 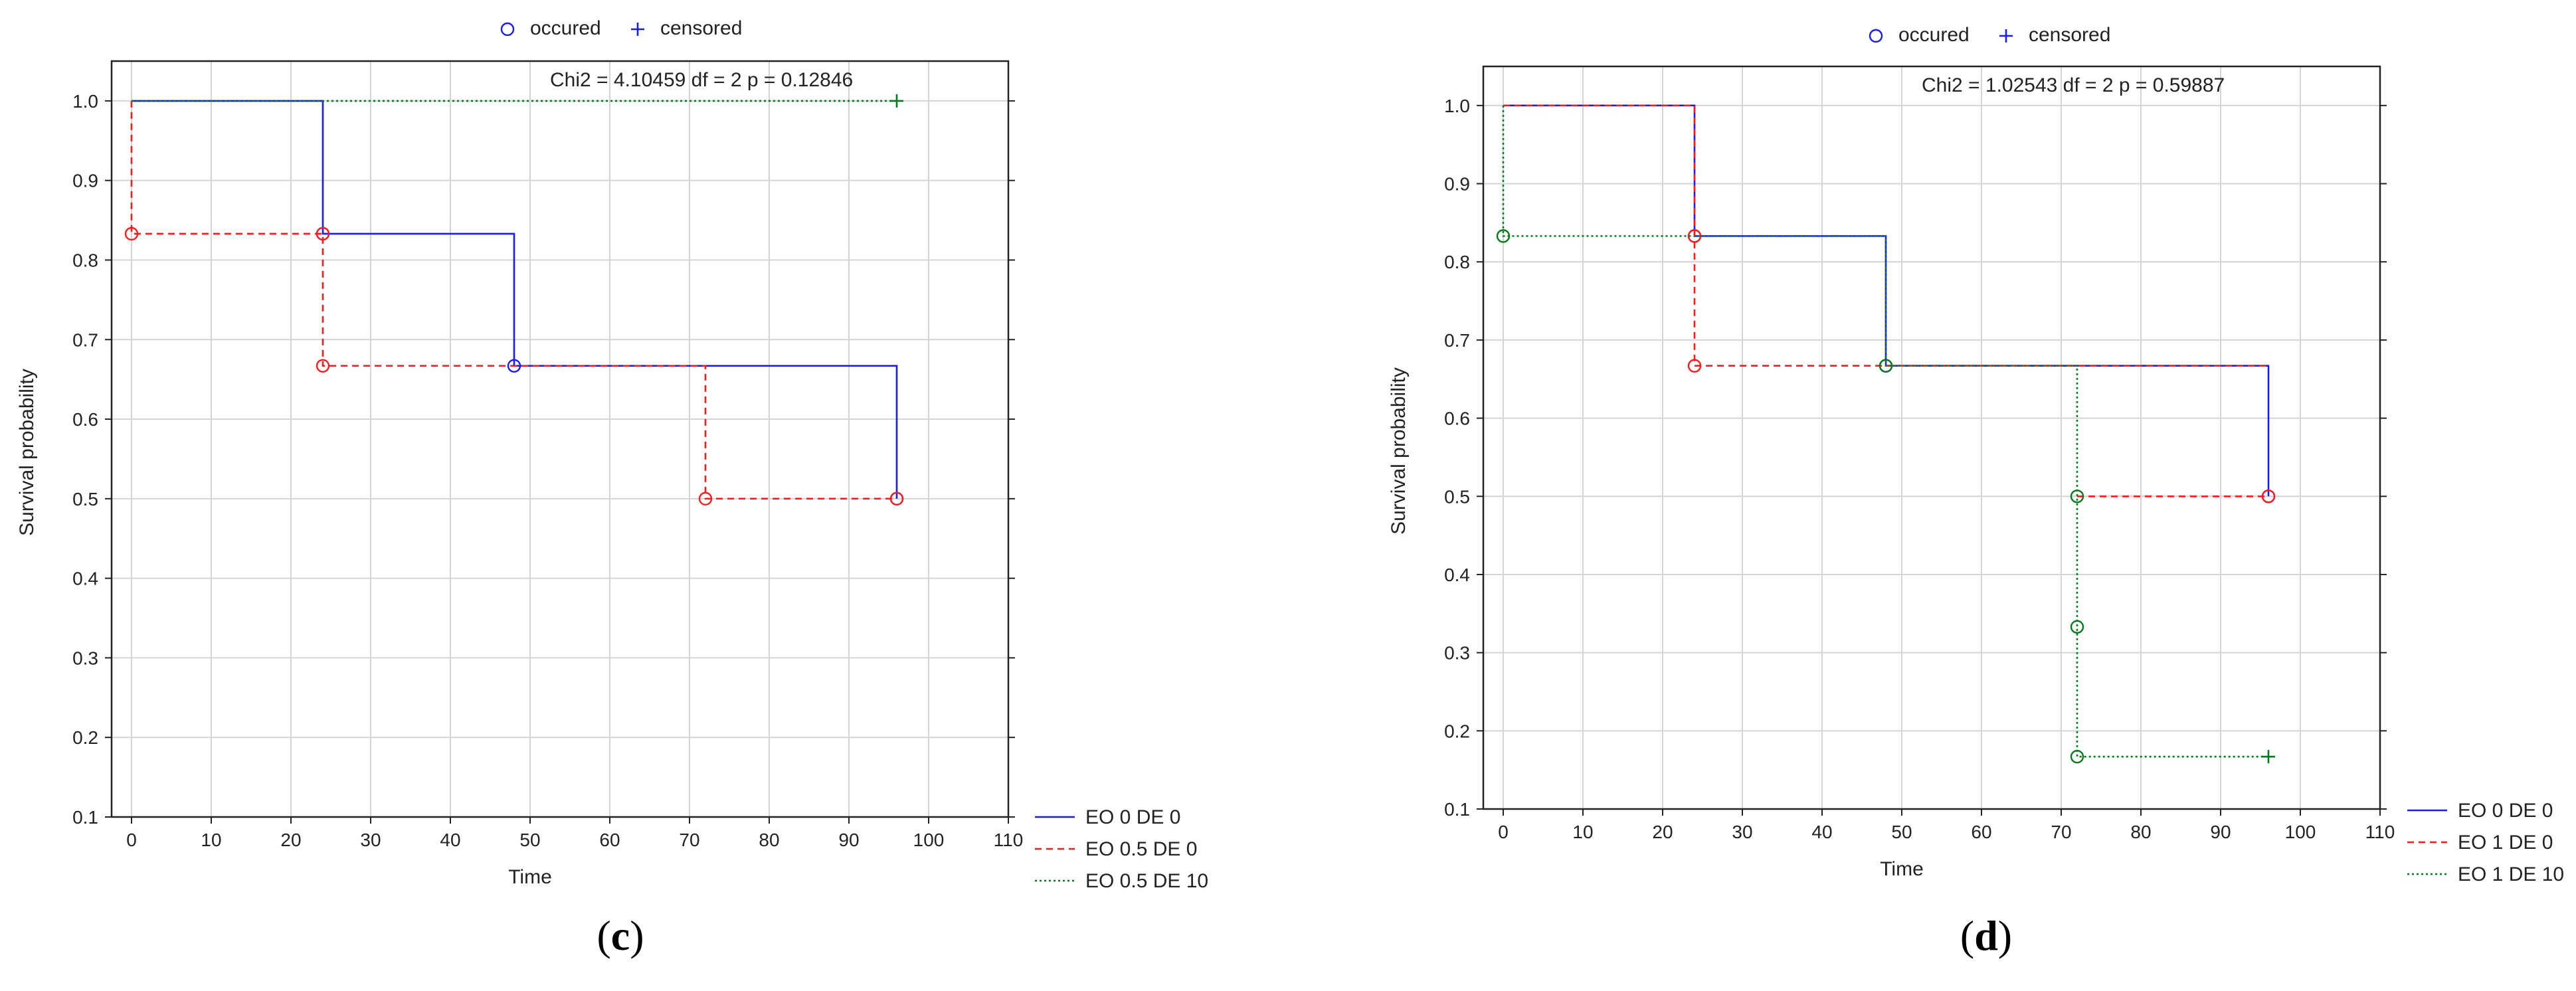 I want to click on legend-label: EO 0.5 DE 0, so click(x=1141, y=849).